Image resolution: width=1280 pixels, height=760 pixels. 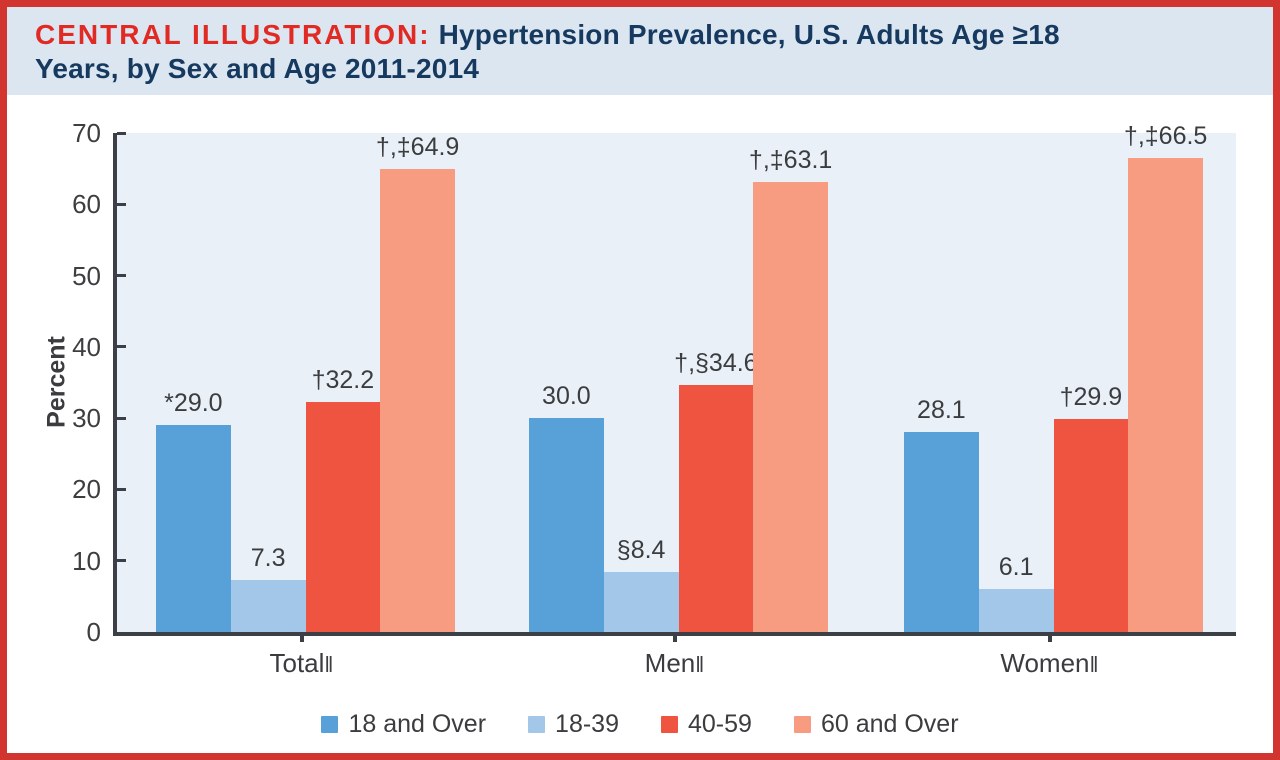 What do you see at coordinates (86, 560) in the screenshot?
I see `y-tick-label: 10` at bounding box center [86, 560].